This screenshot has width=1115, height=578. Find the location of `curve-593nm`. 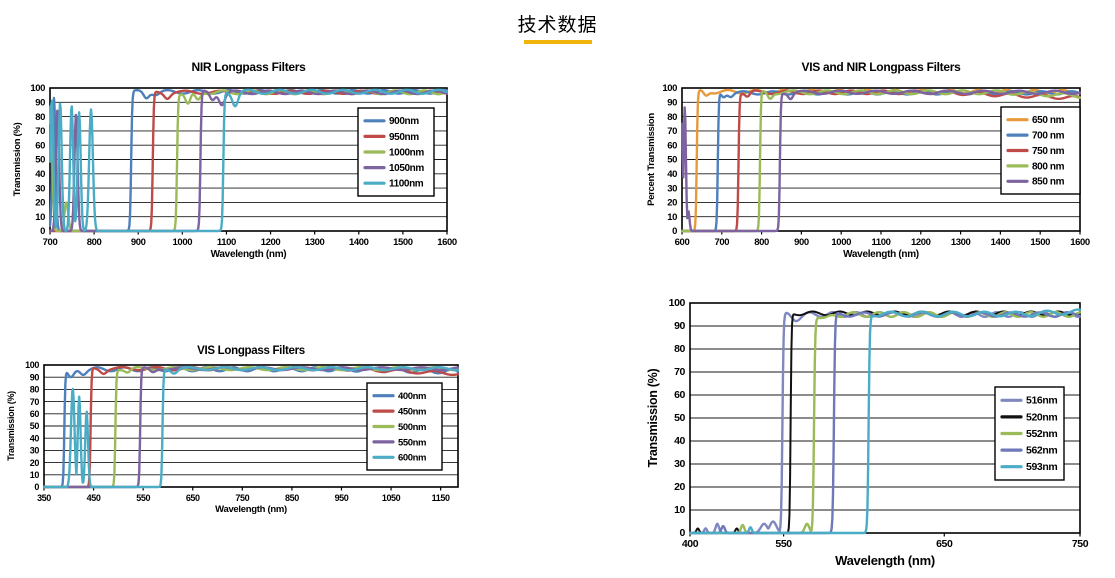

curve-593nm is located at coordinates (885, 421).